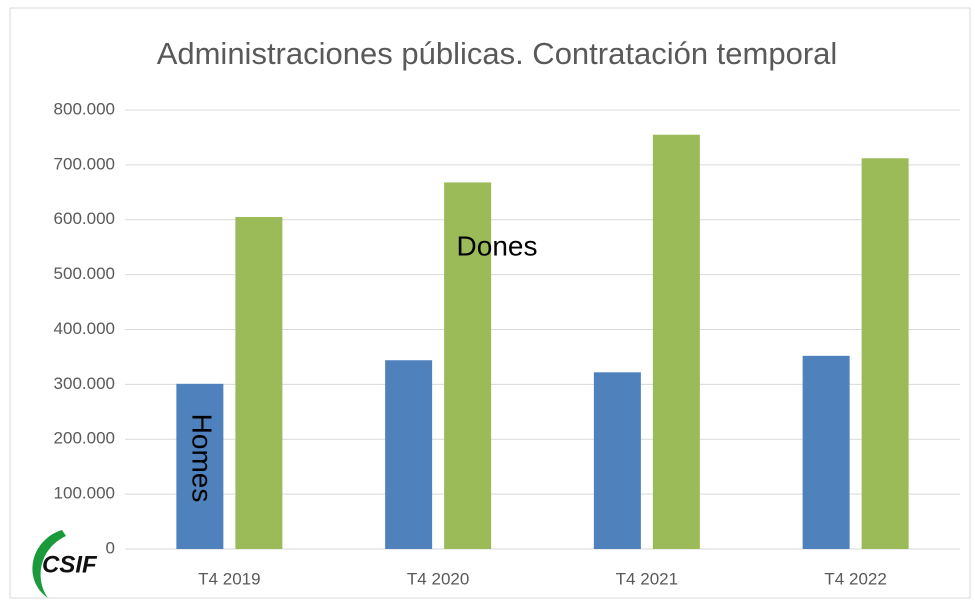 The height and width of the screenshot is (605, 975). What do you see at coordinates (84, 273) in the screenshot?
I see `y-tick-label: 500.000` at bounding box center [84, 273].